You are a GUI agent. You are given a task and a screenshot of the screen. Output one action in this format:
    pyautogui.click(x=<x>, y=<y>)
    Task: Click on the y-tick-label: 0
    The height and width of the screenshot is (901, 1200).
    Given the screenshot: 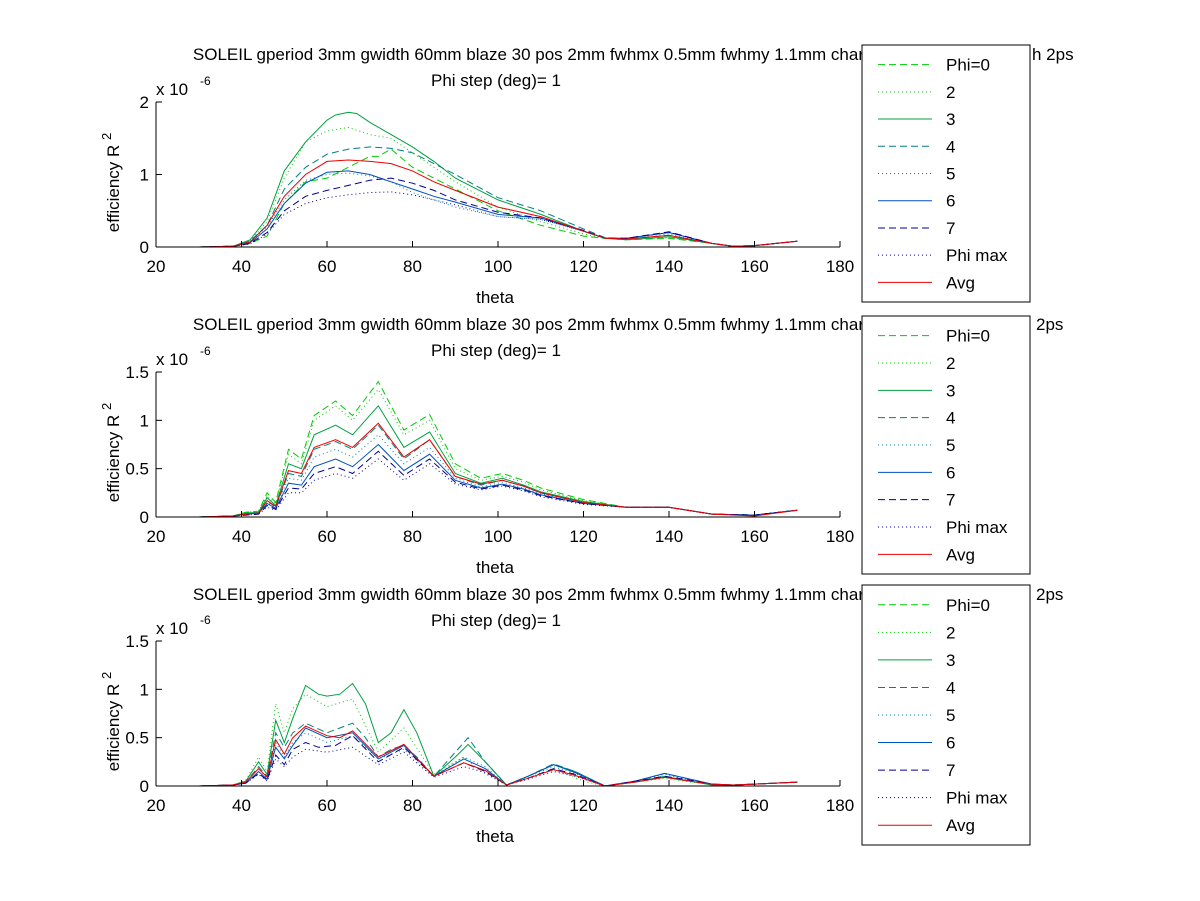 What is the action you would take?
    pyautogui.click(x=144, y=517)
    